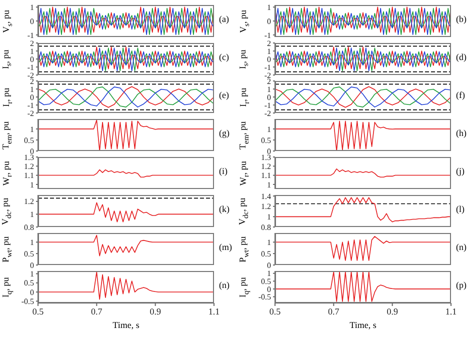  What do you see at coordinates (224, 133) in the screenshot?
I see `text: (g)` at bounding box center [224, 133].